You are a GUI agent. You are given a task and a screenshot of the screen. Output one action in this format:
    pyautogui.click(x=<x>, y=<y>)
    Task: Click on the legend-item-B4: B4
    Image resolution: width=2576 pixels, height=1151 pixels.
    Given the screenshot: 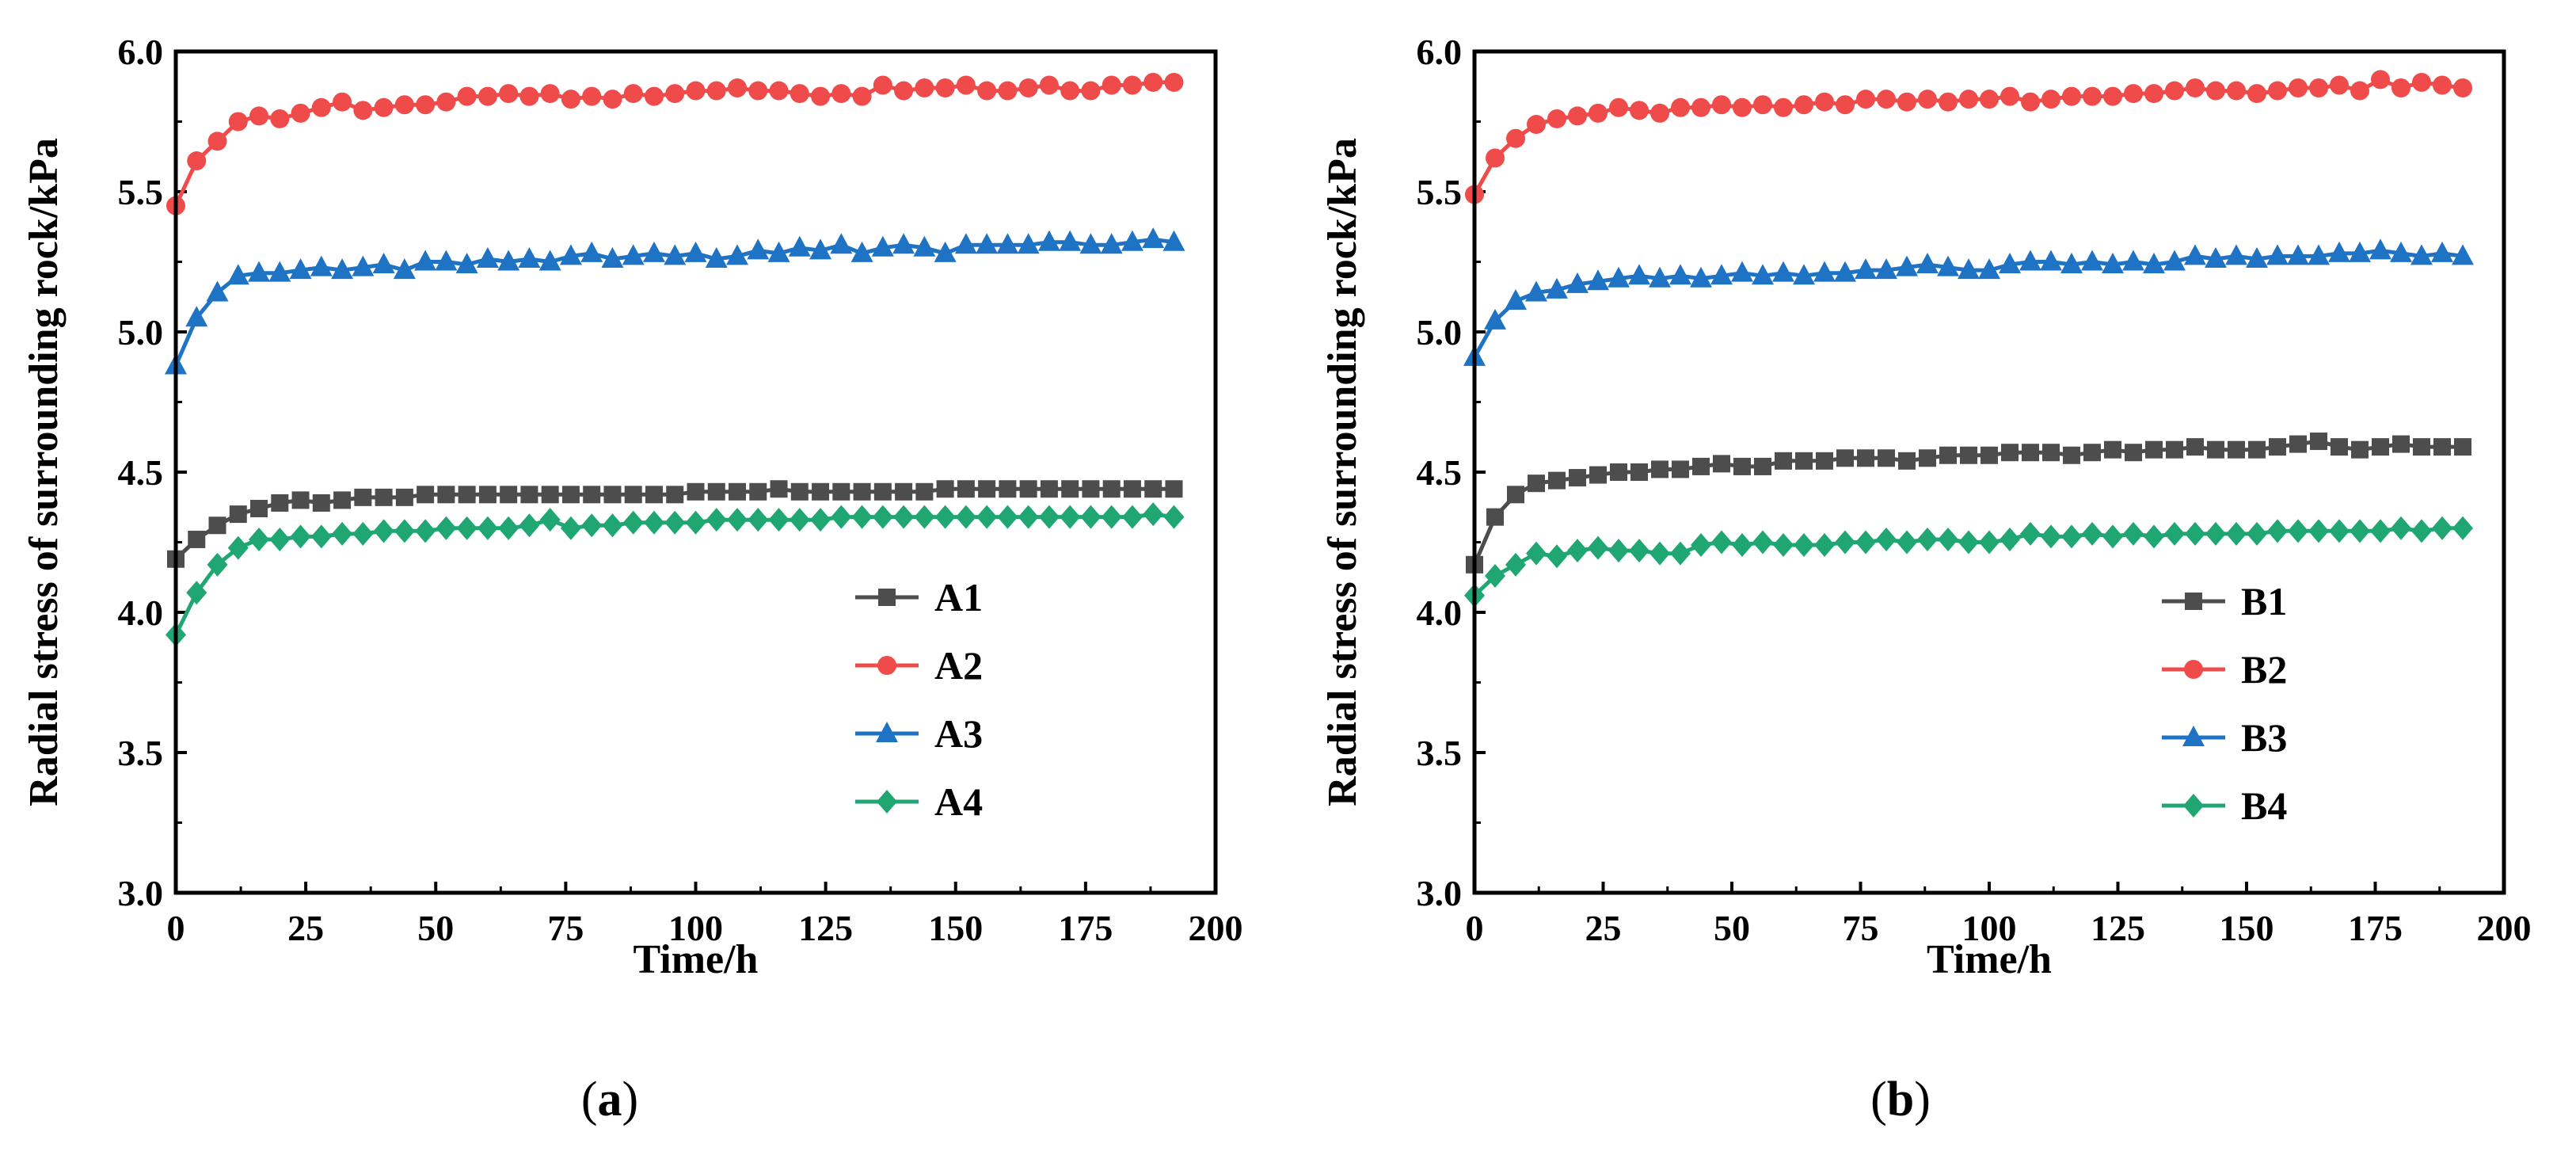 What is the action you would take?
    pyautogui.click(x=2224, y=805)
    